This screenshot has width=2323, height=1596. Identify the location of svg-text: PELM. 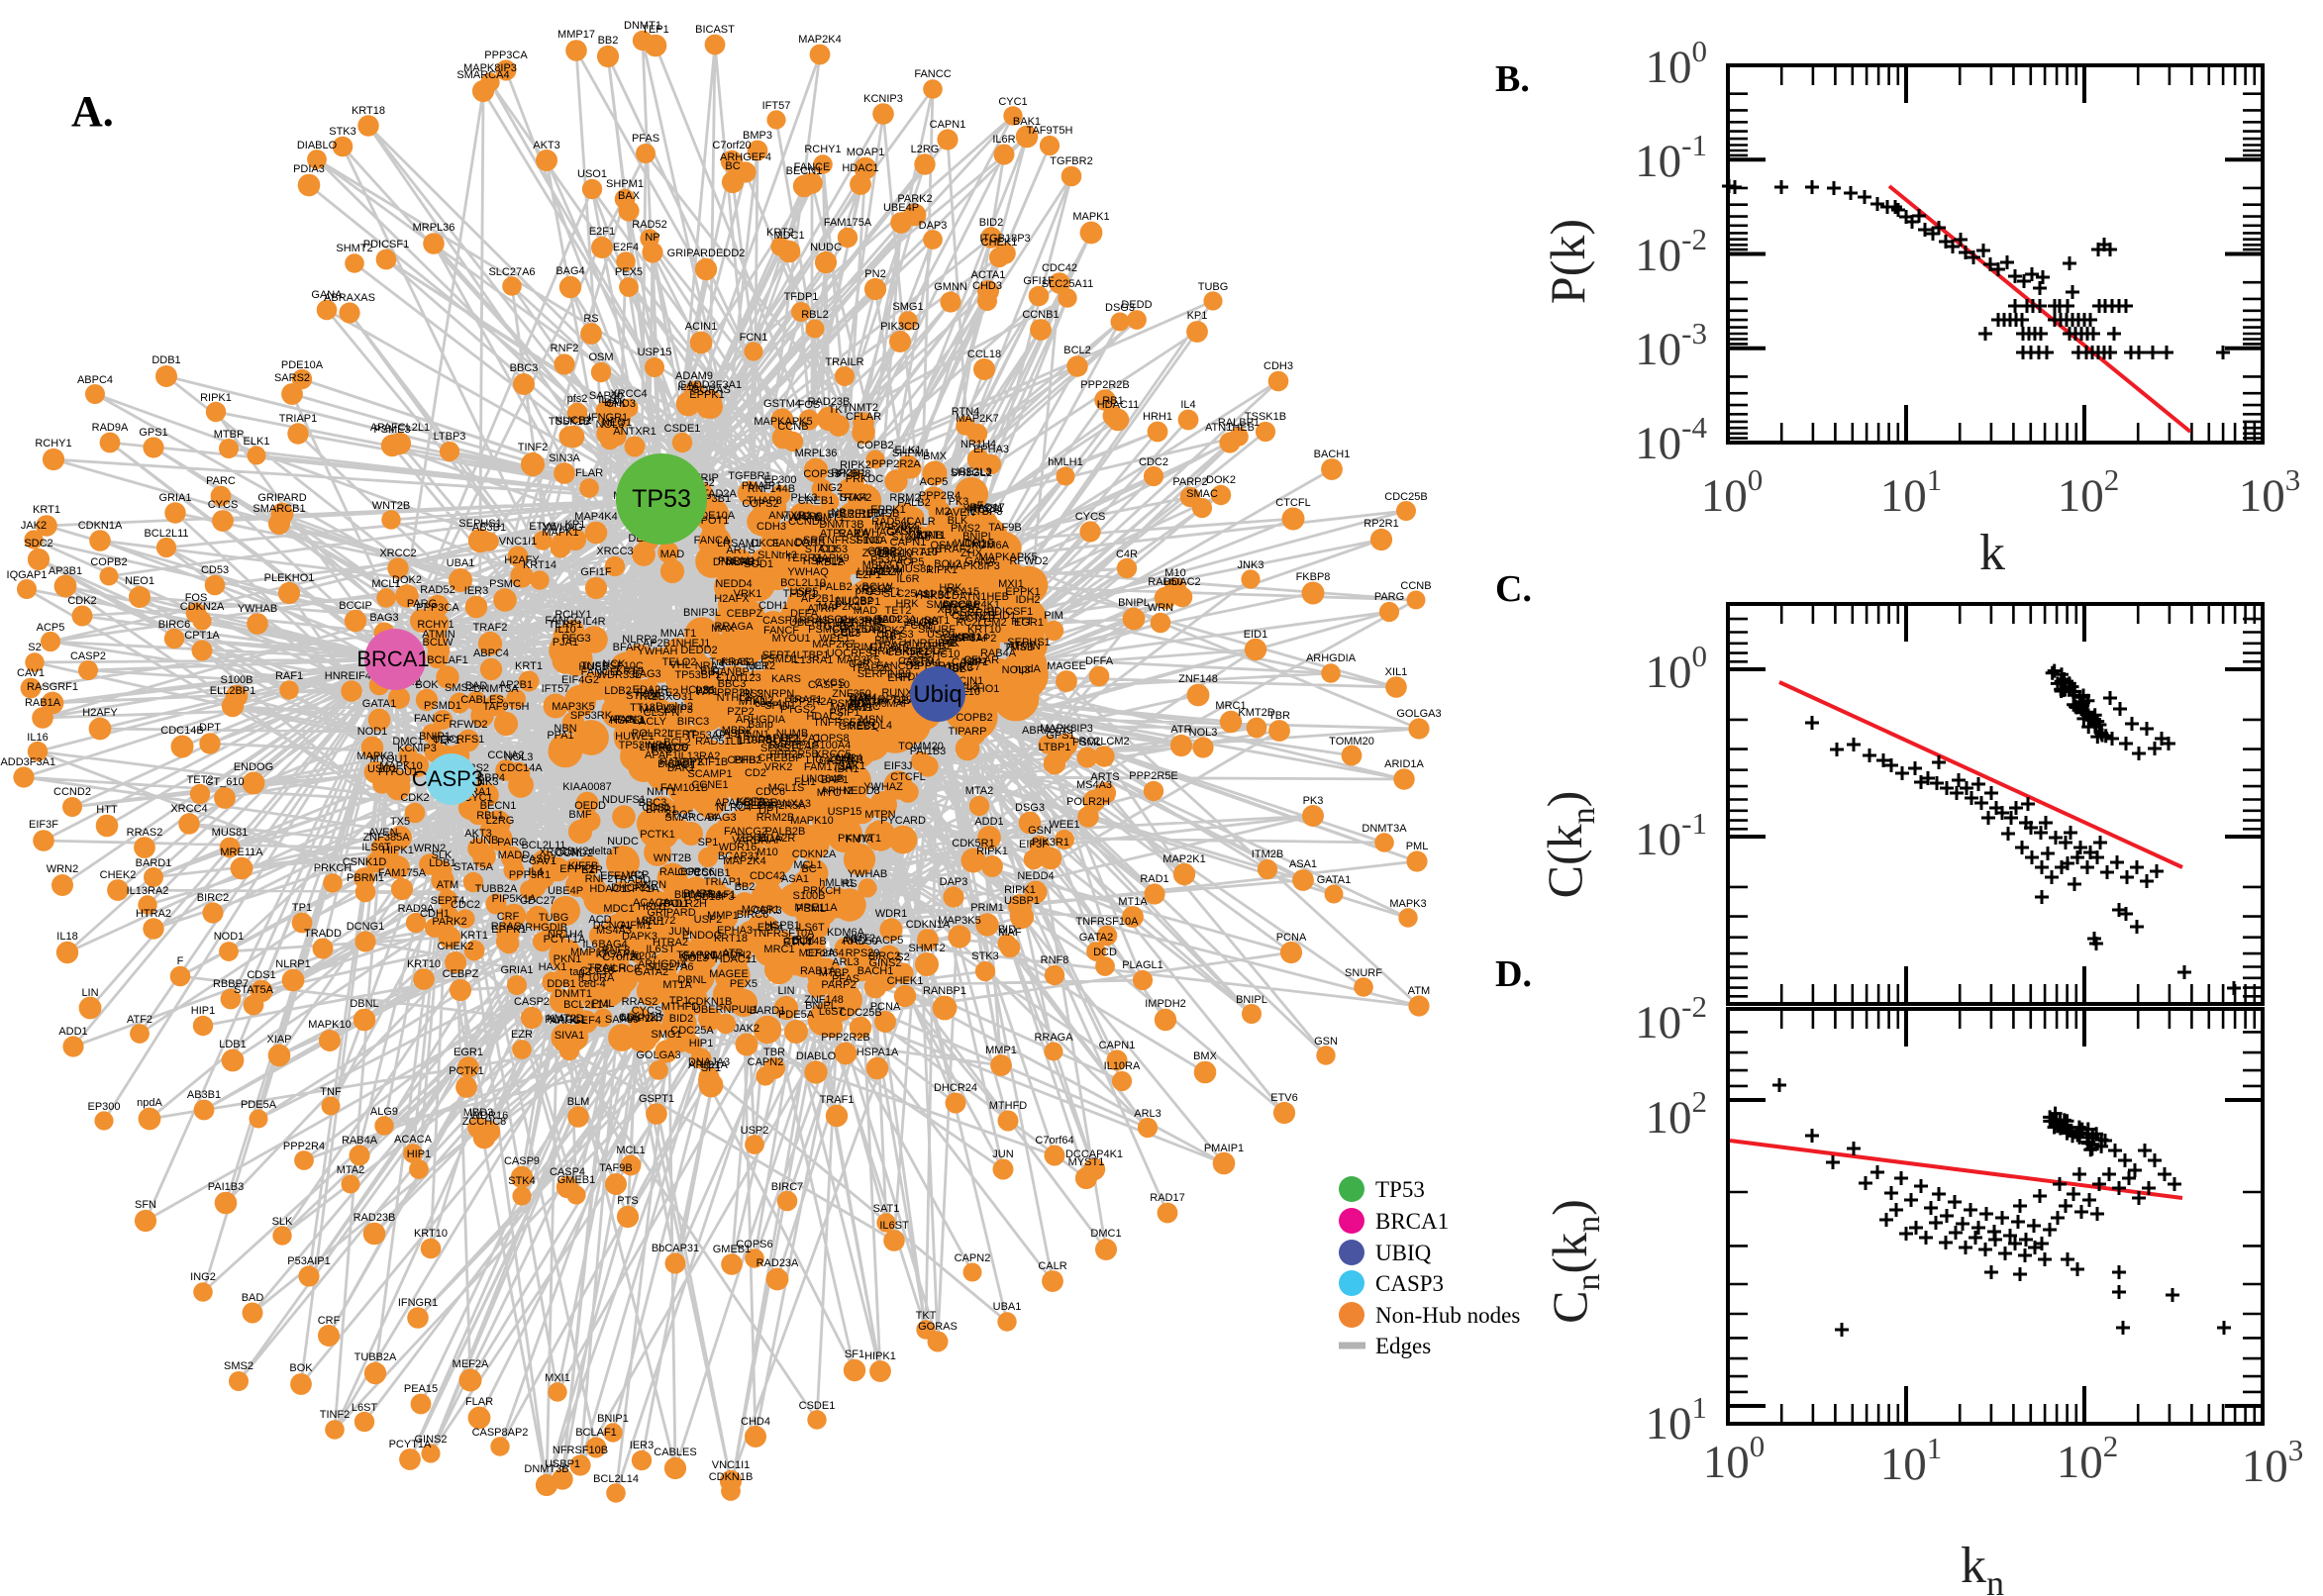
(888, 572).